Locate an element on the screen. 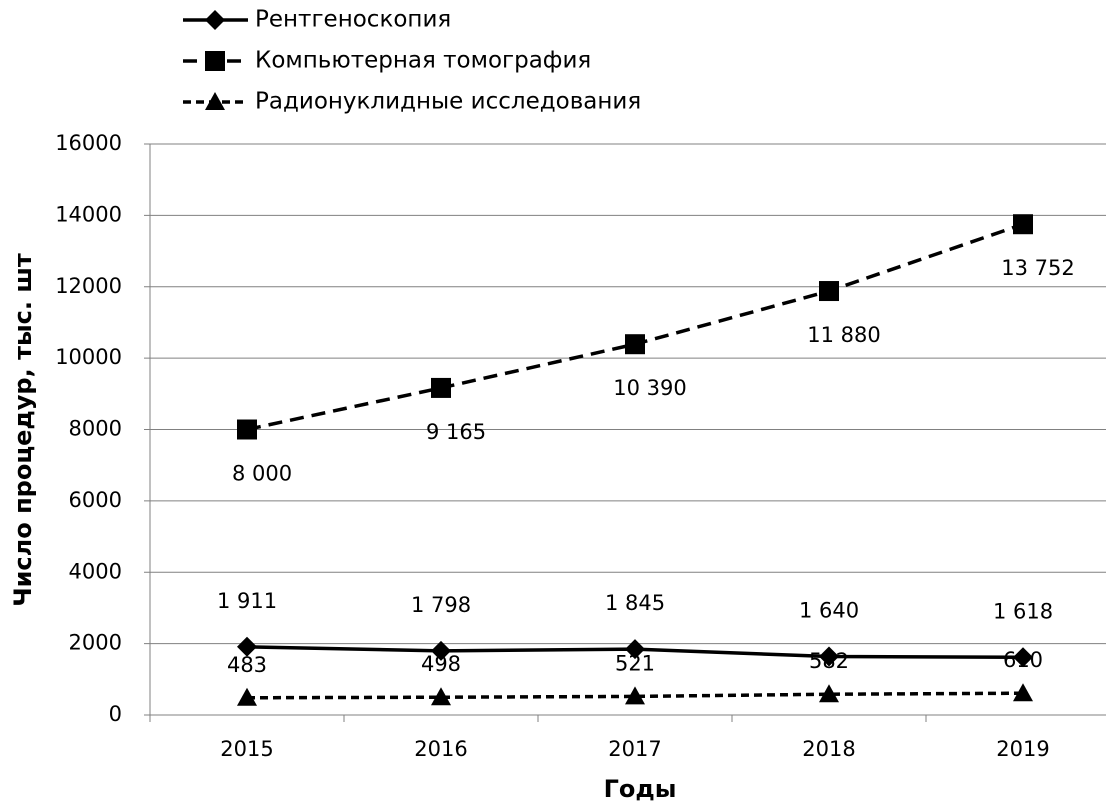  legend-label: Компьютерная томография is located at coordinates (423, 61).